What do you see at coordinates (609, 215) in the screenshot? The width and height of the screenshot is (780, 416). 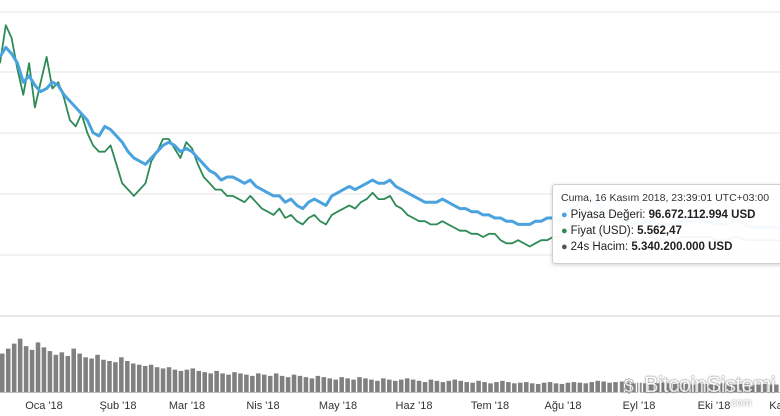 I see `tooltip-label: Piyasa Değeri:` at bounding box center [609, 215].